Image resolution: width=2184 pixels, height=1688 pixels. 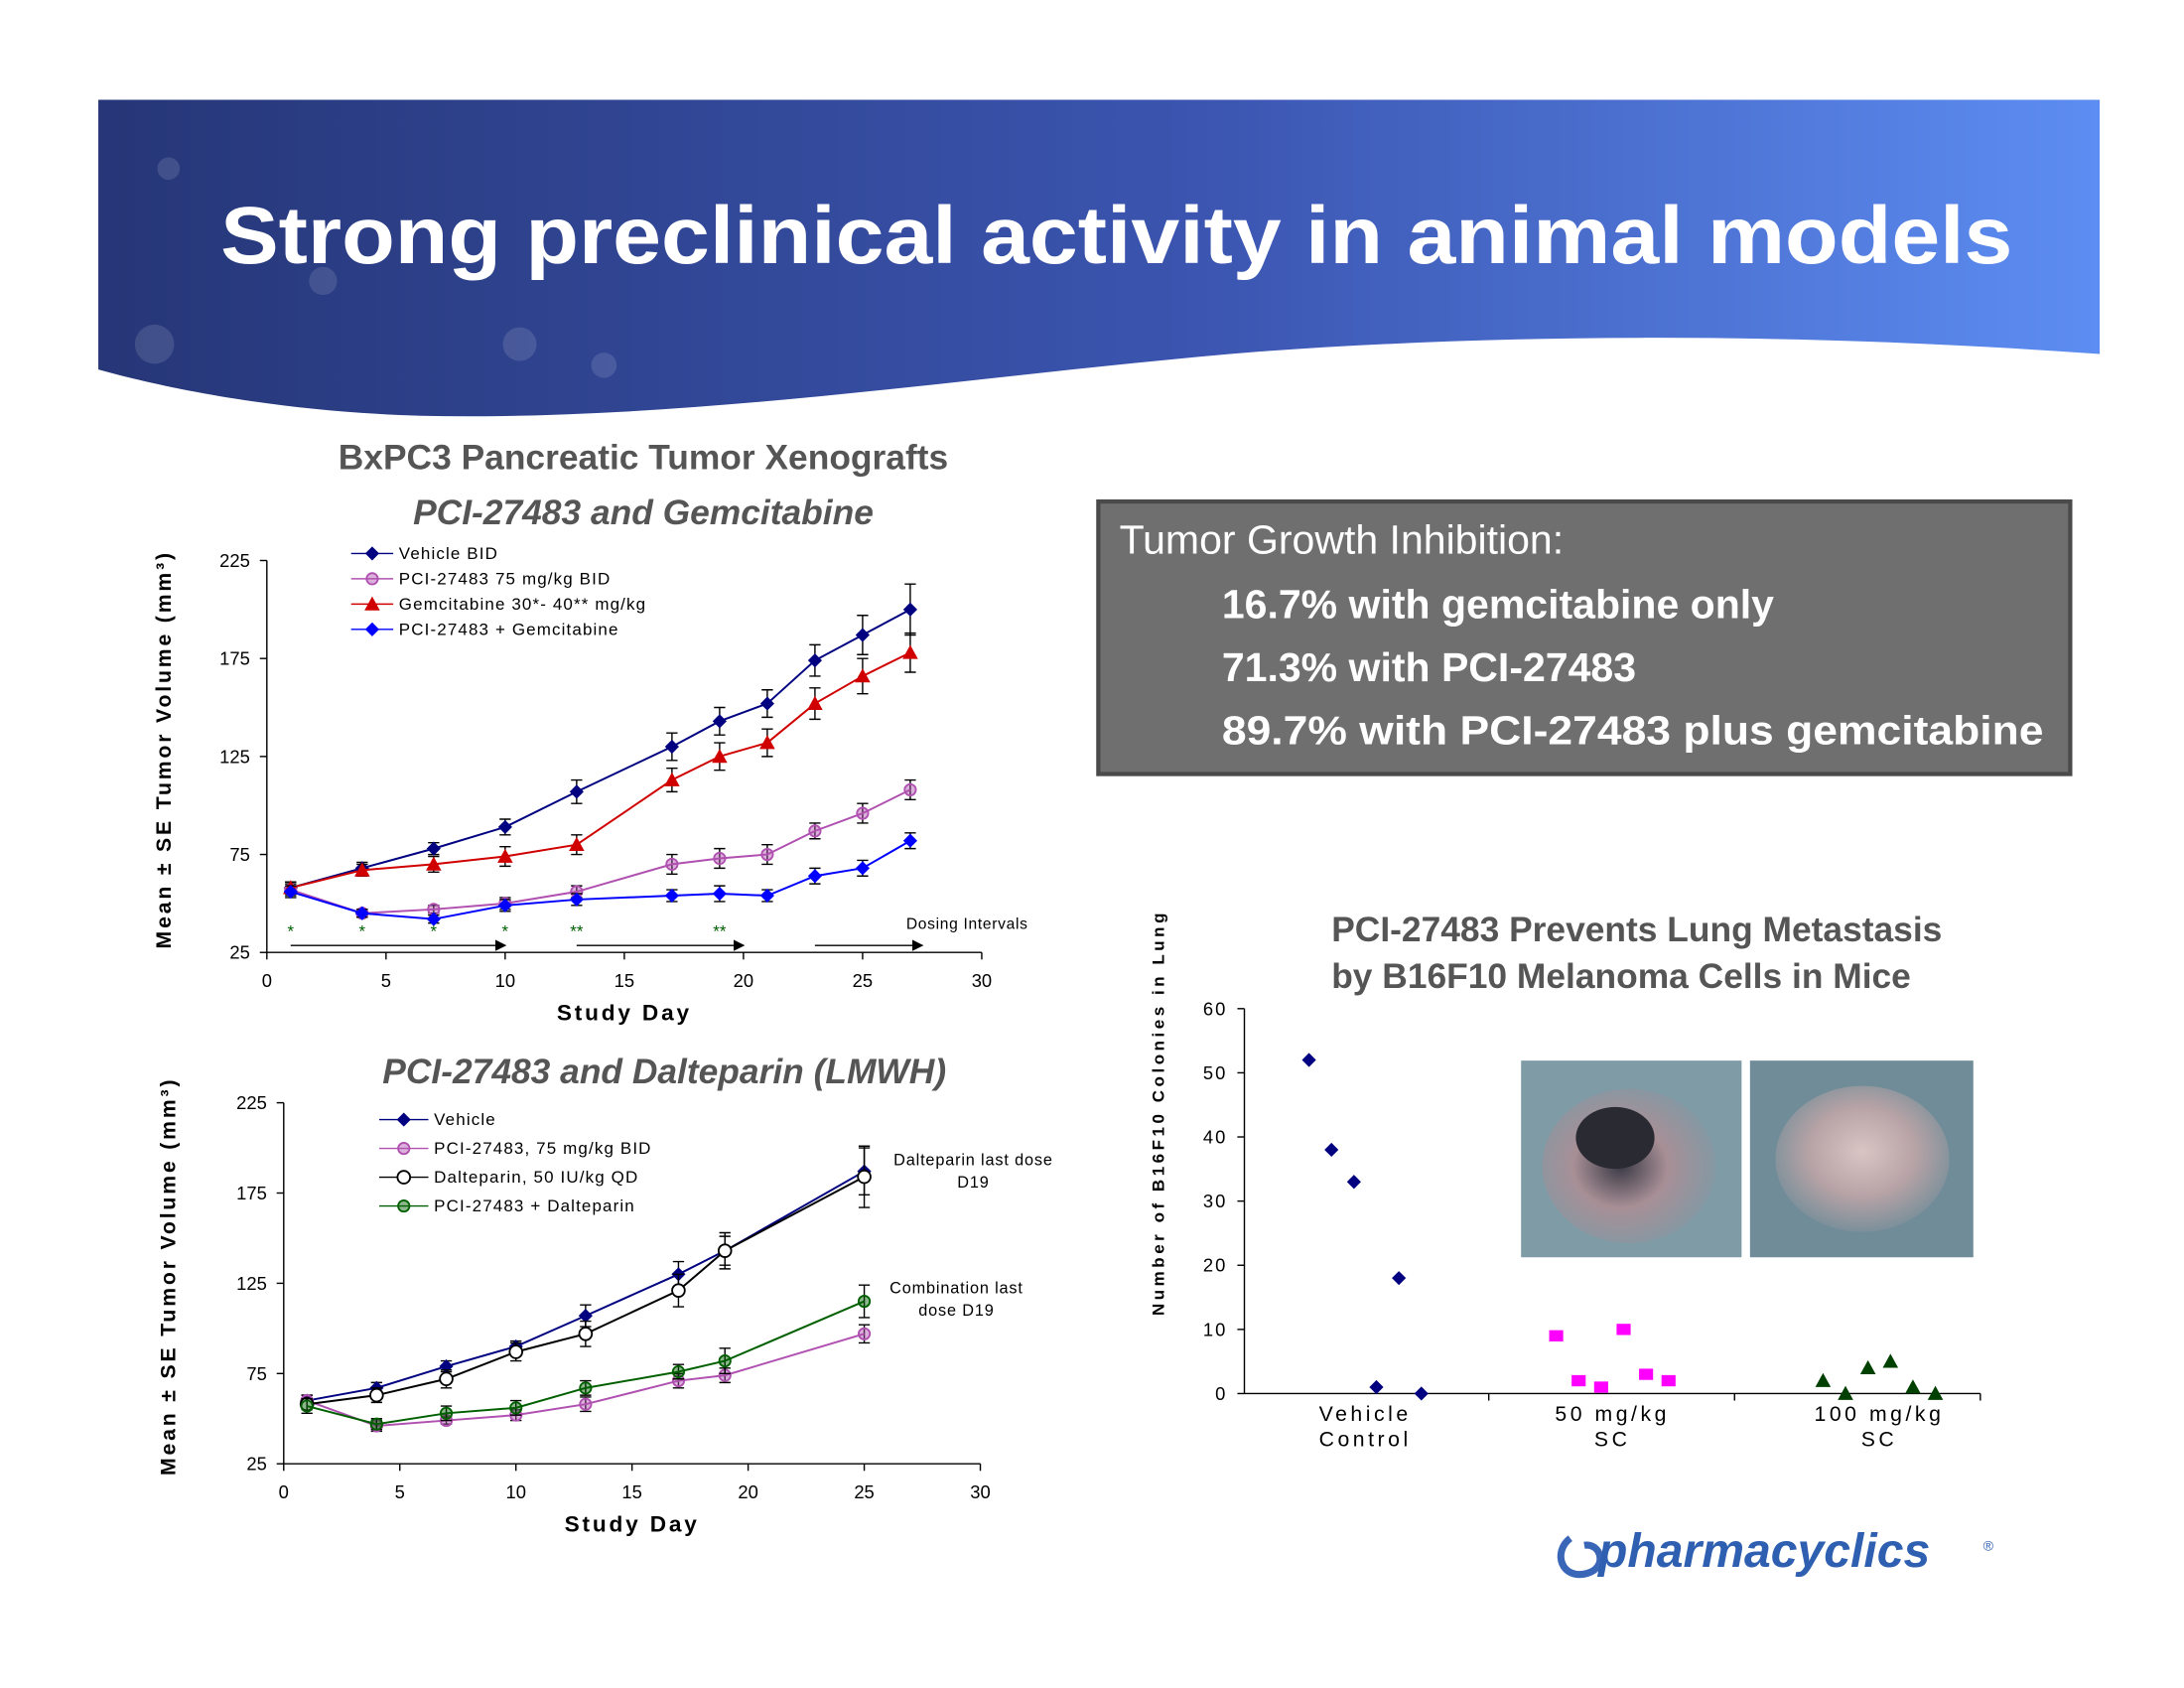 What do you see at coordinates (1342, 539) in the screenshot?
I see `text-box-heading: Tumor Growth Inhibition:` at bounding box center [1342, 539].